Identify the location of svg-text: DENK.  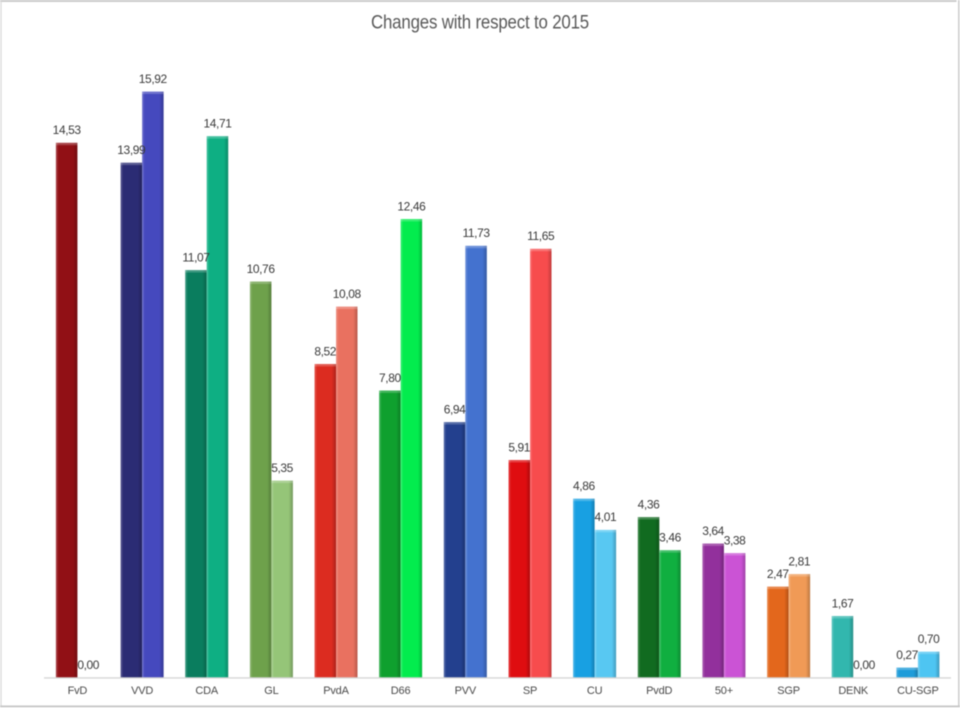
(853, 691).